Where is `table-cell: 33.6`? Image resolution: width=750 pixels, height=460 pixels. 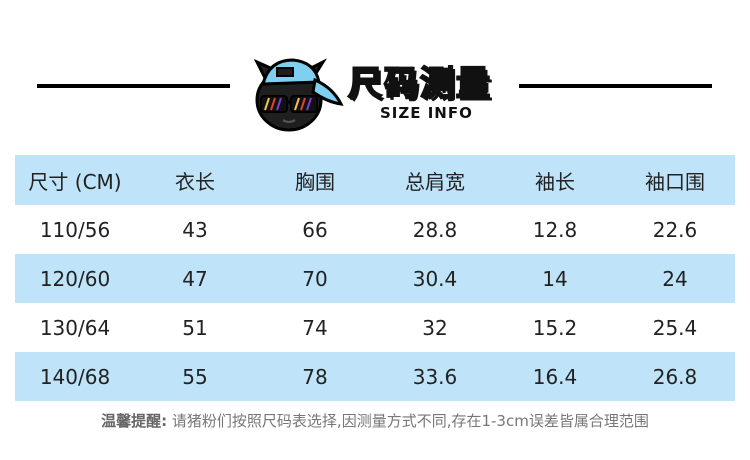
table-cell: 33.6 is located at coordinates (435, 376).